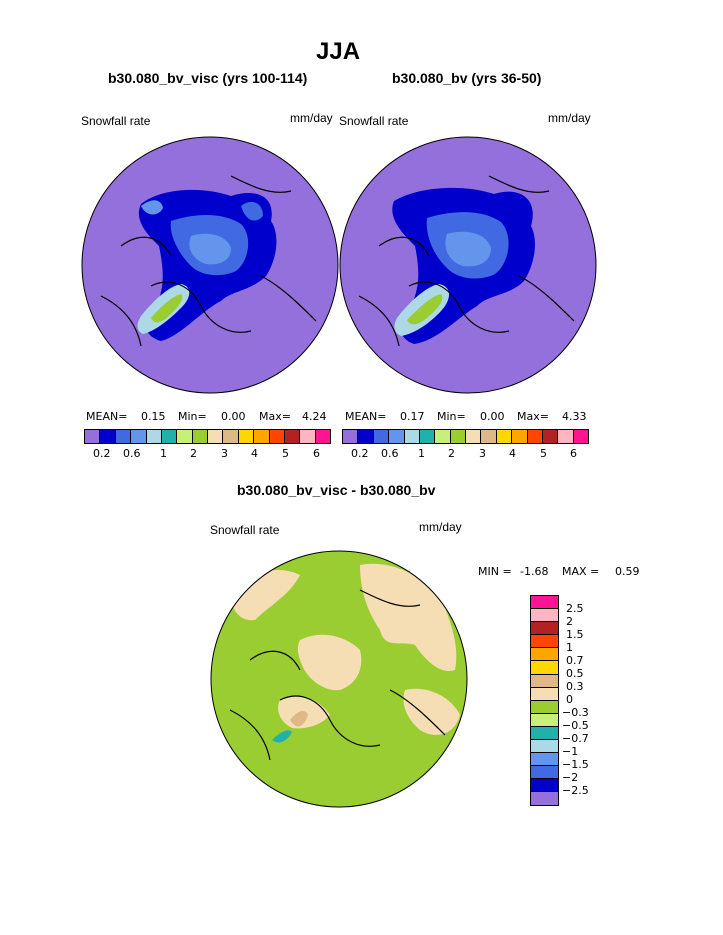  Describe the element at coordinates (338, 51) in the screenshot. I see `figure-title: JJA` at that location.